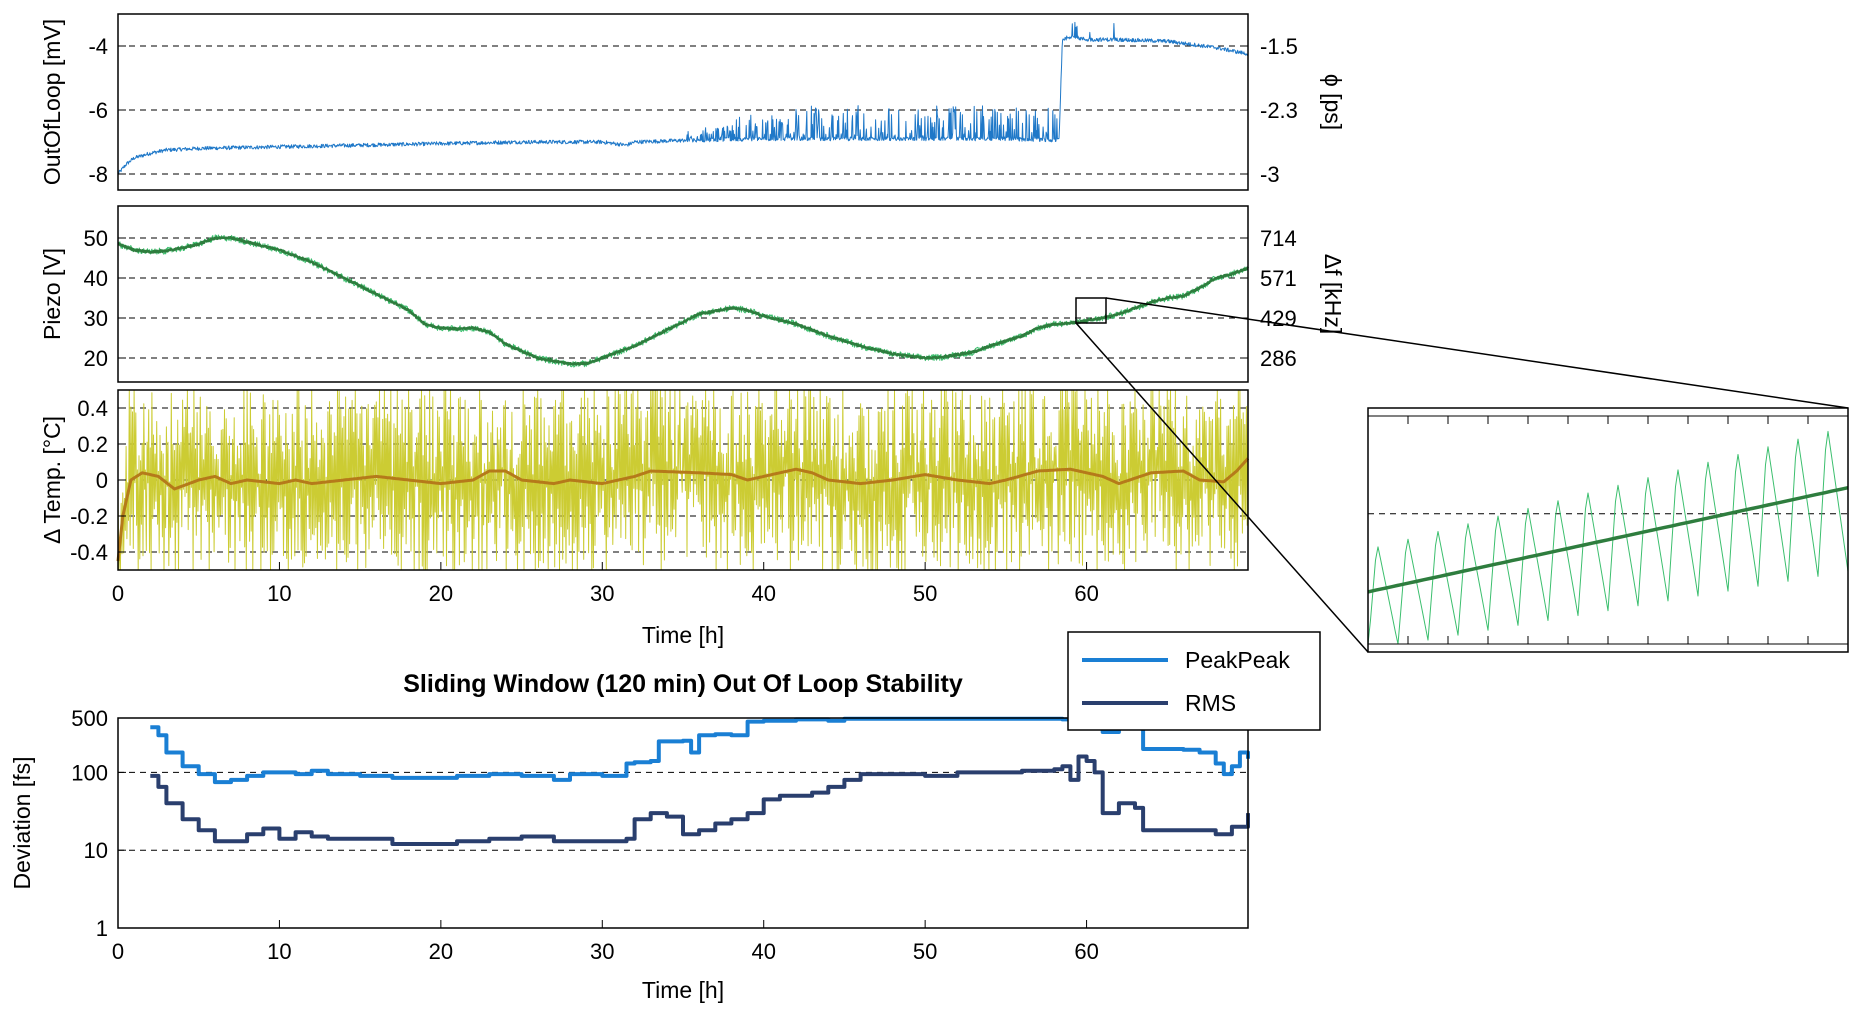 Image resolution: width=1858 pixels, height=1010 pixels. Describe the element at coordinates (683, 98) in the screenshot. I see `series-line-outofloop` at that location.